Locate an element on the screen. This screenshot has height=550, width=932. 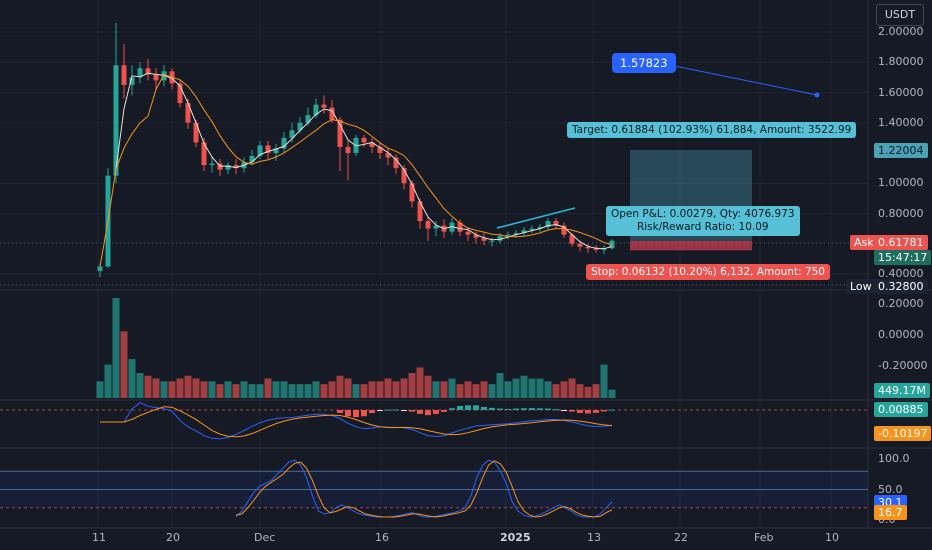
time-tick-label: Feb is located at coordinates (764, 537).